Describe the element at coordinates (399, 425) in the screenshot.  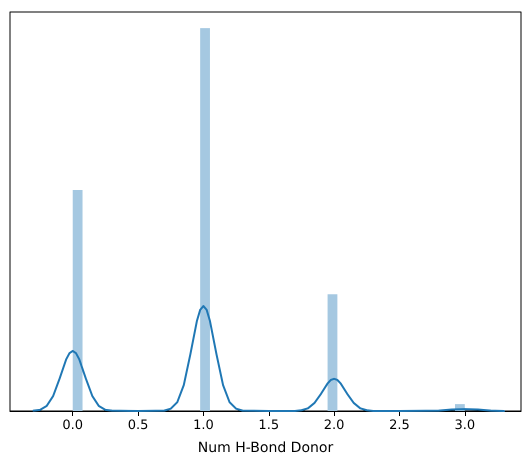
I see `x-tick-label: 2.5` at that location.